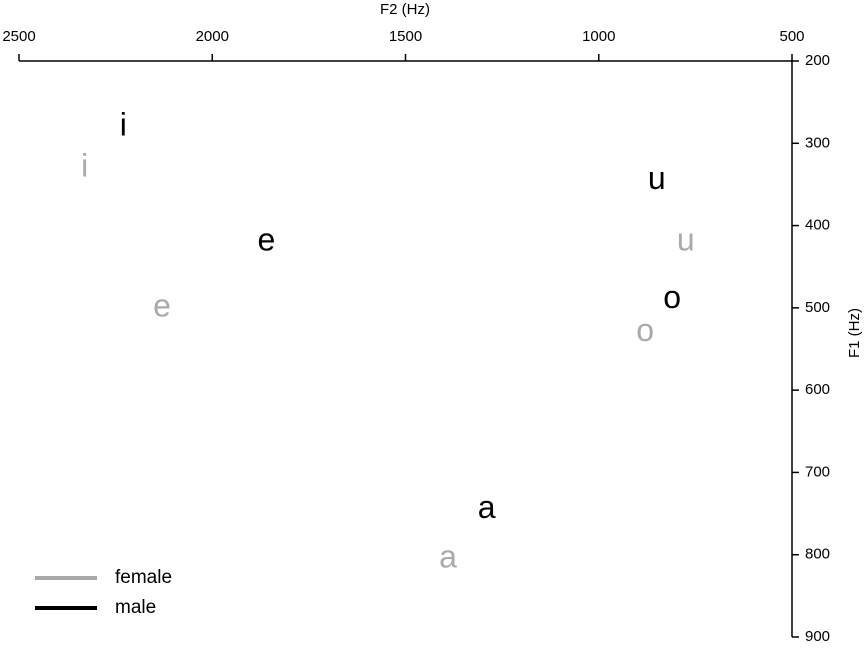 The width and height of the screenshot is (866, 650). Describe the element at coordinates (791, 36) in the screenshot. I see `x-tick-label: 500` at that location.